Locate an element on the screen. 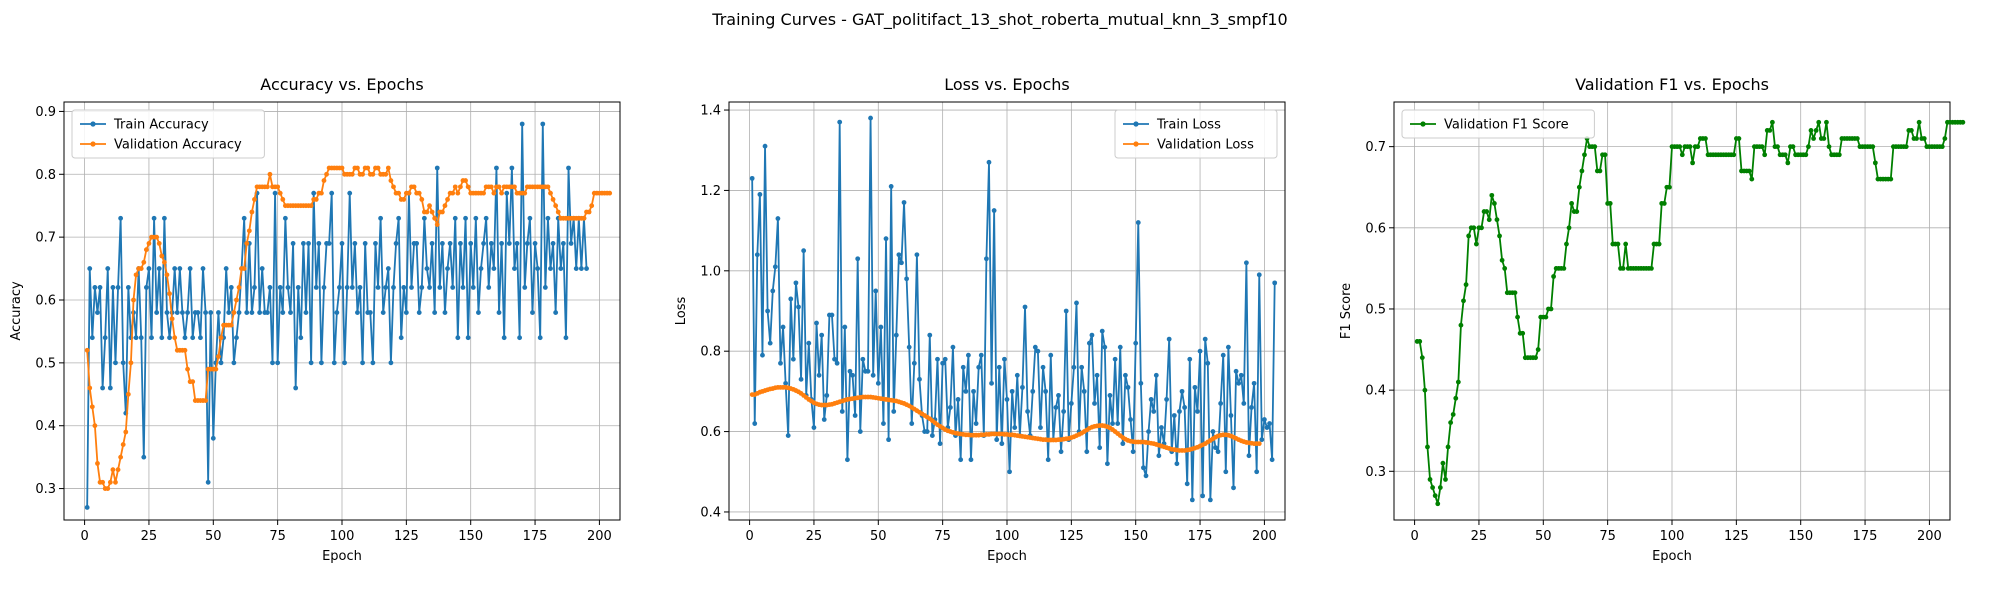 This screenshot has height=600, width=2000. x-tick-label: 175 is located at coordinates (1200, 536).